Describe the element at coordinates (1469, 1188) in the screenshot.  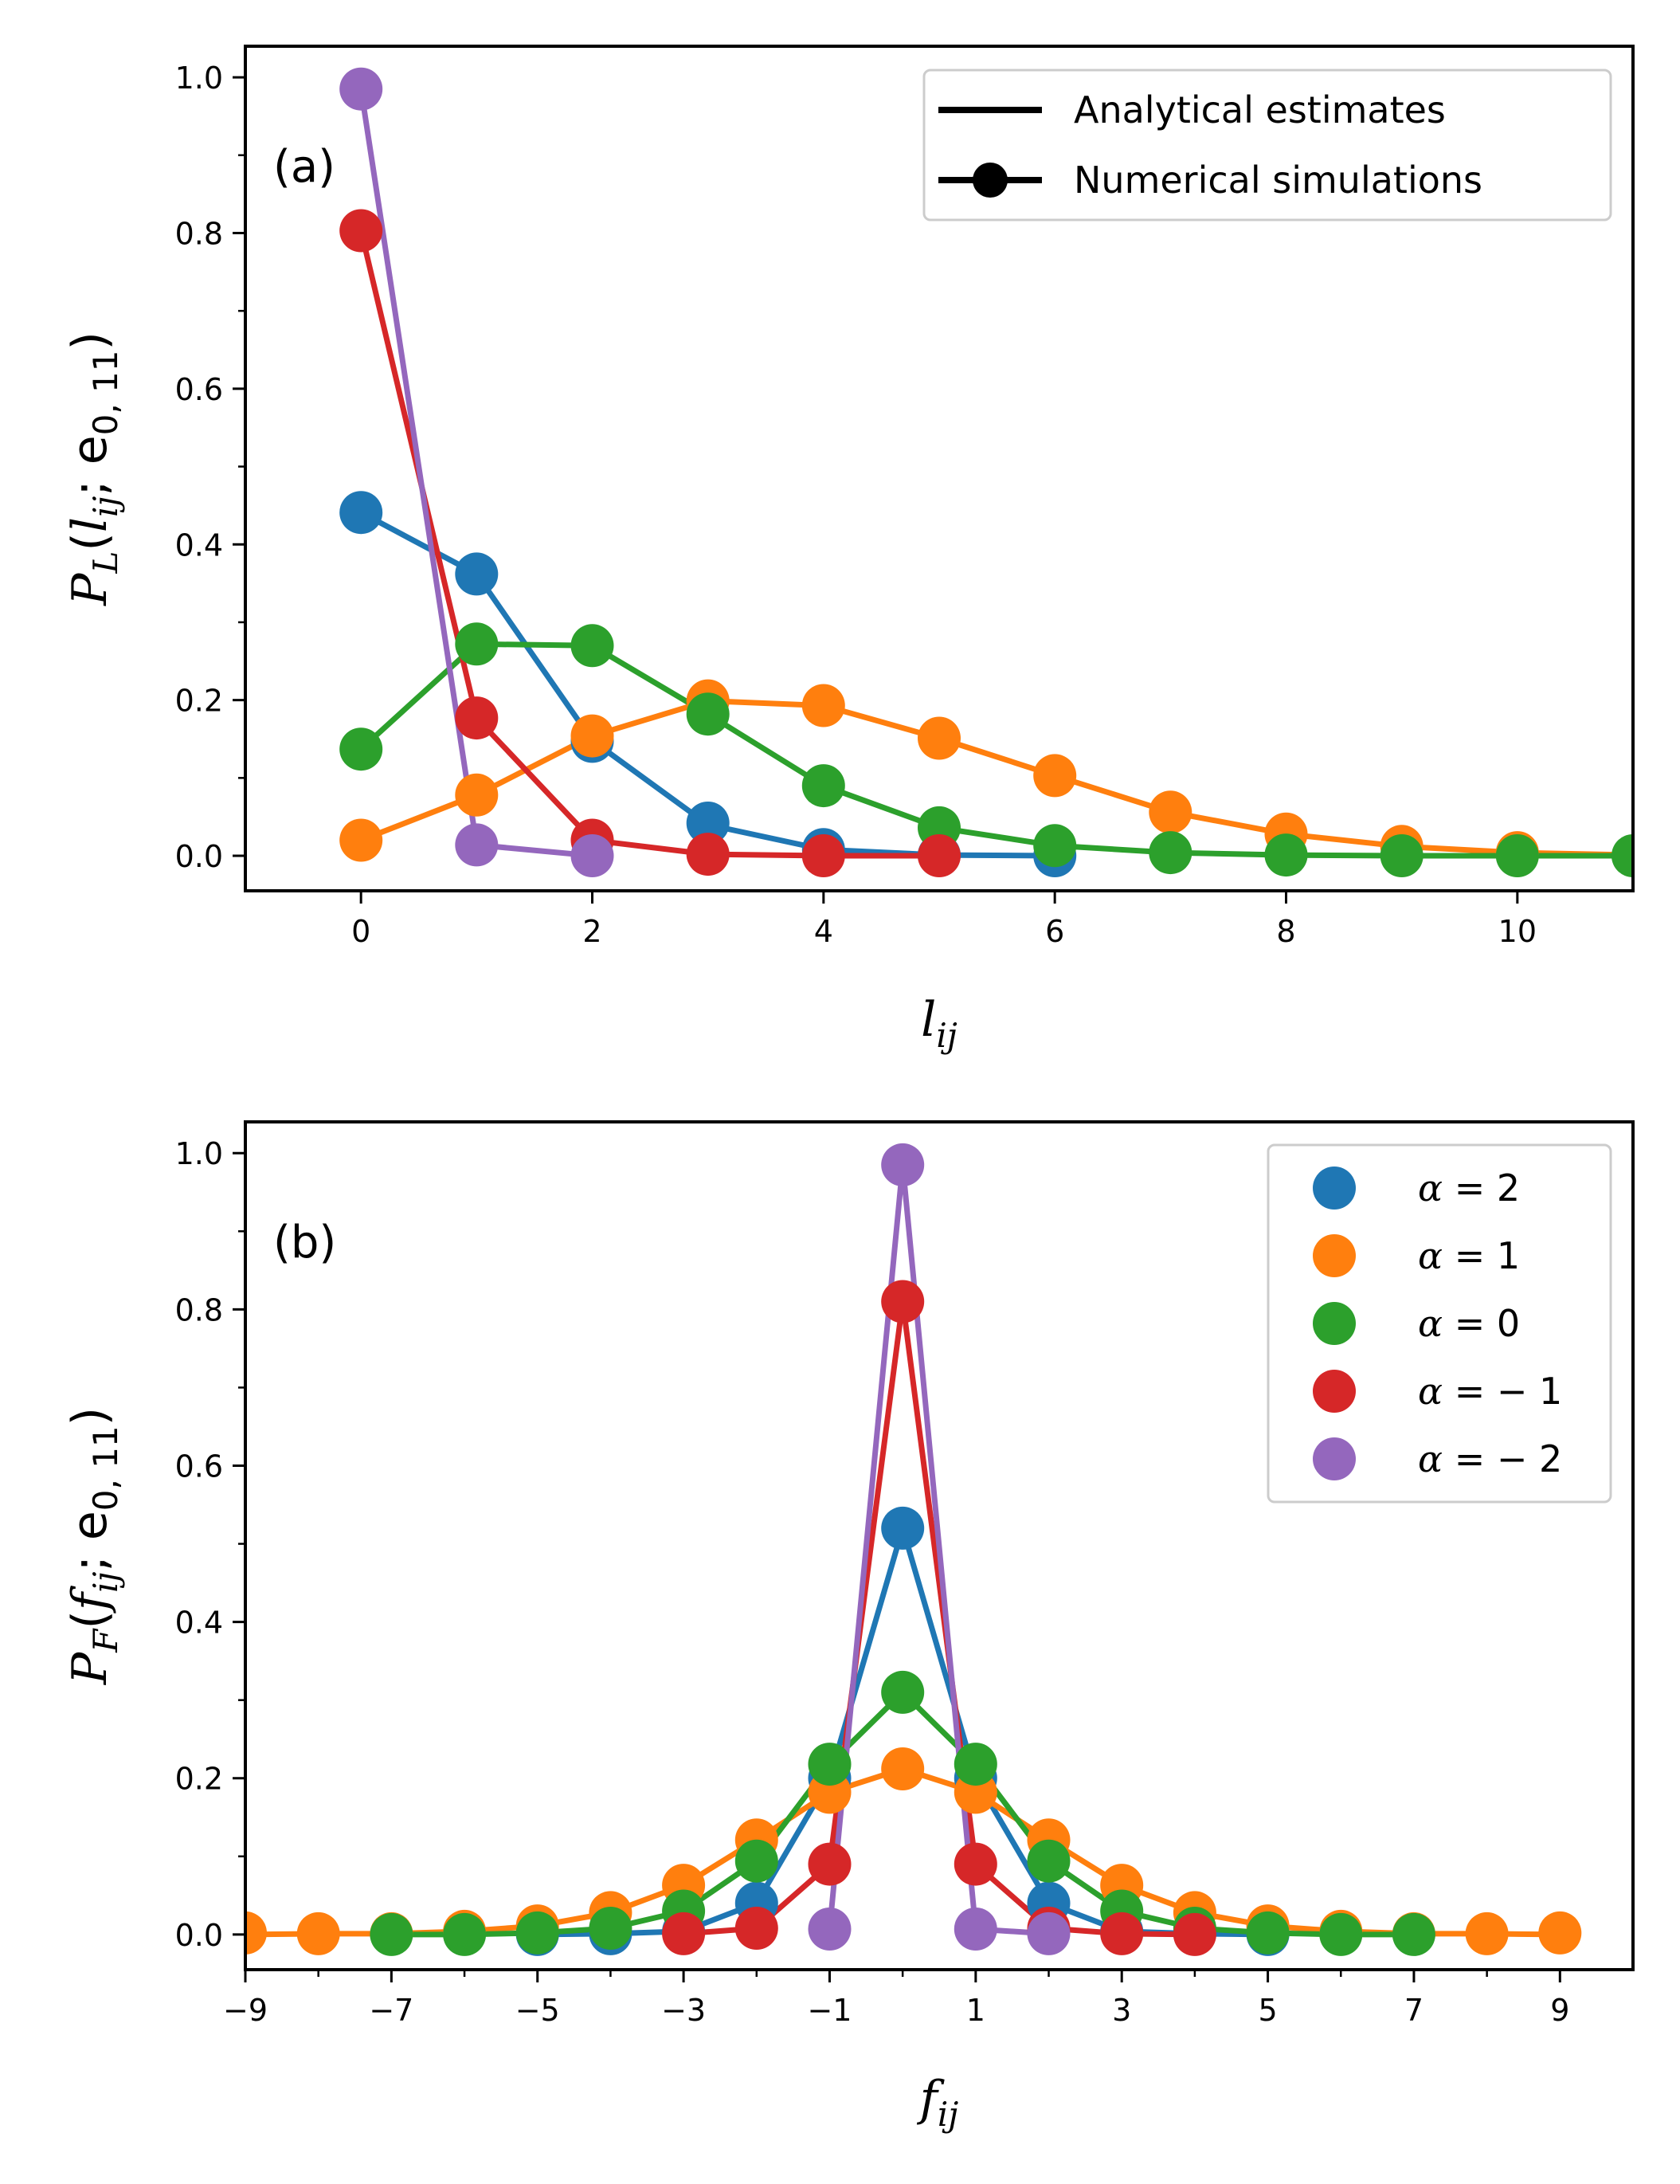
I see `legend-entry-label: α = 2` at that location.